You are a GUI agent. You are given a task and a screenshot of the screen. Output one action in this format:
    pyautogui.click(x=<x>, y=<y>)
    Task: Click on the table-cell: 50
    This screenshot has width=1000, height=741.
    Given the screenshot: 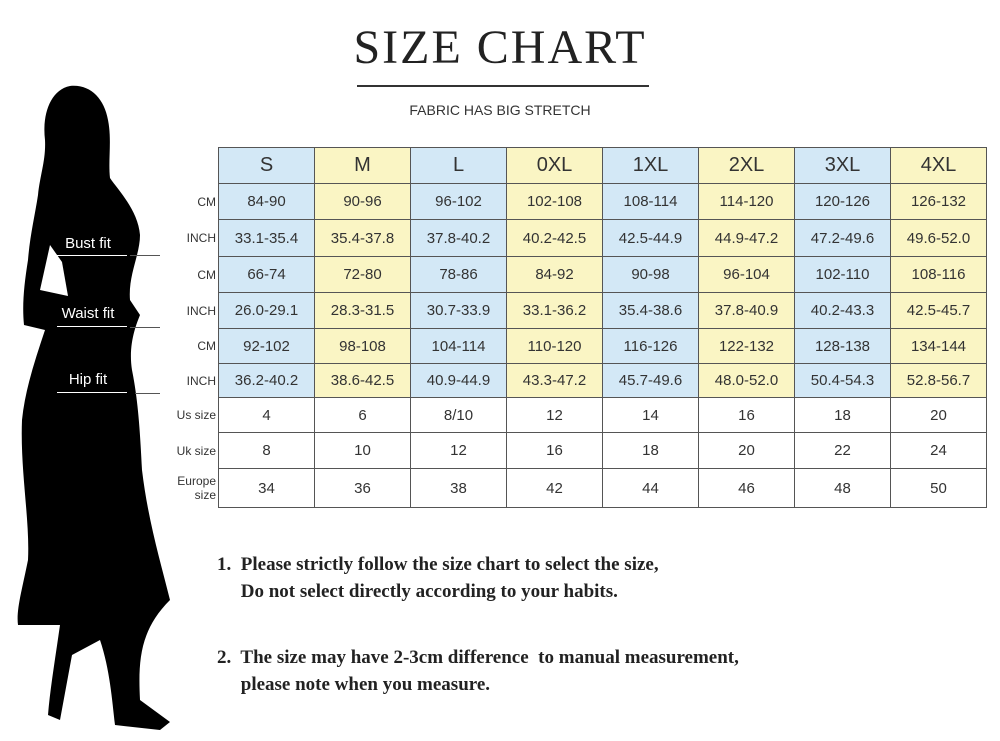 What is the action you would take?
    pyautogui.click(x=938, y=488)
    